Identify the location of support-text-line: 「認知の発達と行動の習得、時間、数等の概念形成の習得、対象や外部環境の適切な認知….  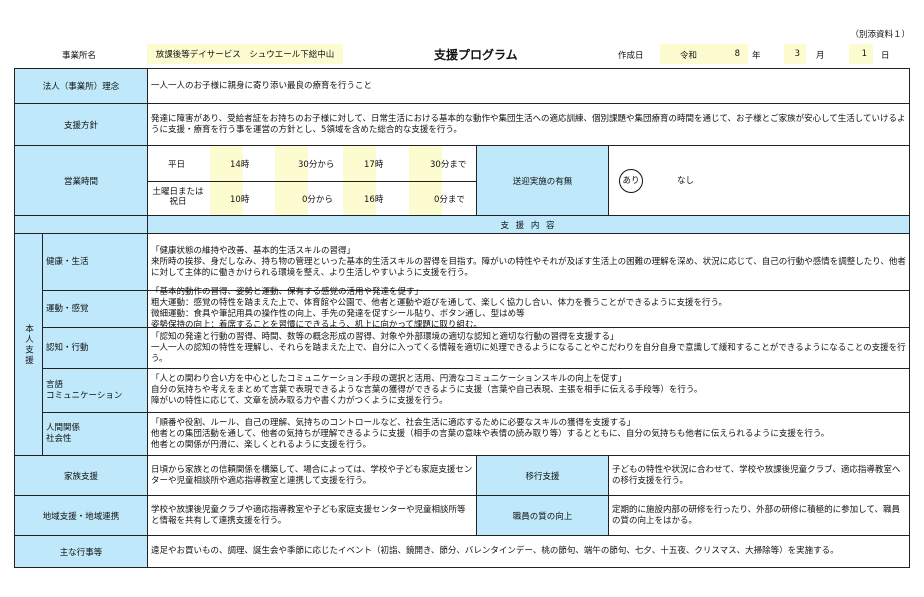
(385, 336).